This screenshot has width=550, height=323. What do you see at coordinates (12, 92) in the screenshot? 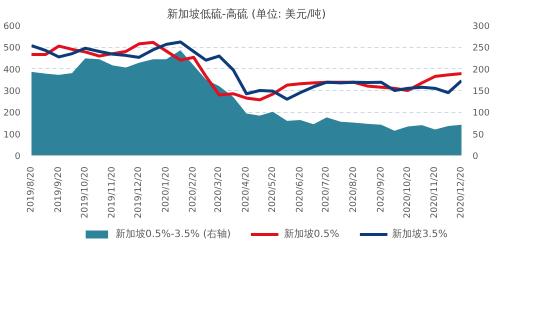
I see `y-tick-label: 300` at bounding box center [12, 92].